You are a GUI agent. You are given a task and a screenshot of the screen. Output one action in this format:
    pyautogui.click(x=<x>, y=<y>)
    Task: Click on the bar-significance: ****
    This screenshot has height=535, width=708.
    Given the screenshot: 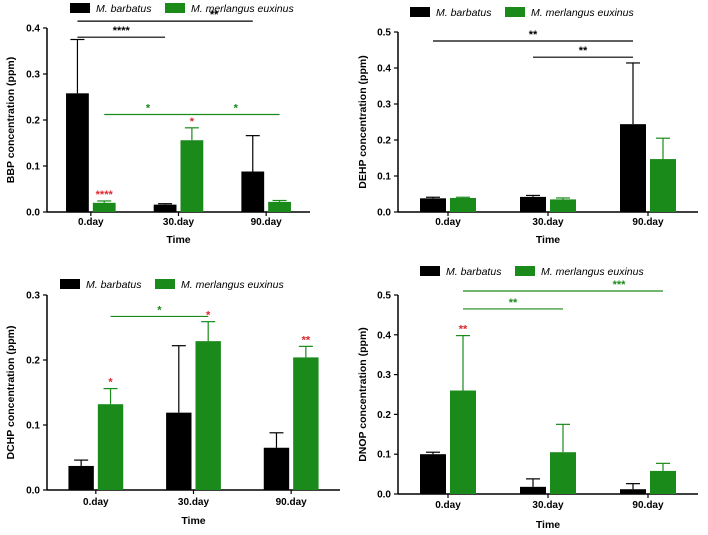 What is the action you would take?
    pyautogui.click(x=105, y=195)
    